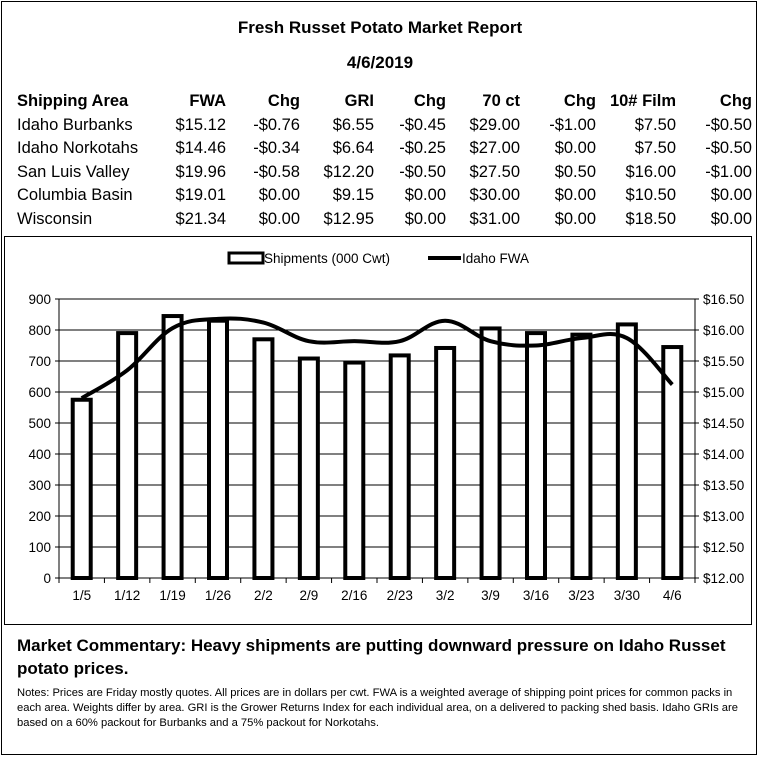  Describe the element at coordinates (655, 148) in the screenshot. I see `table-cell: $7.50` at that location.